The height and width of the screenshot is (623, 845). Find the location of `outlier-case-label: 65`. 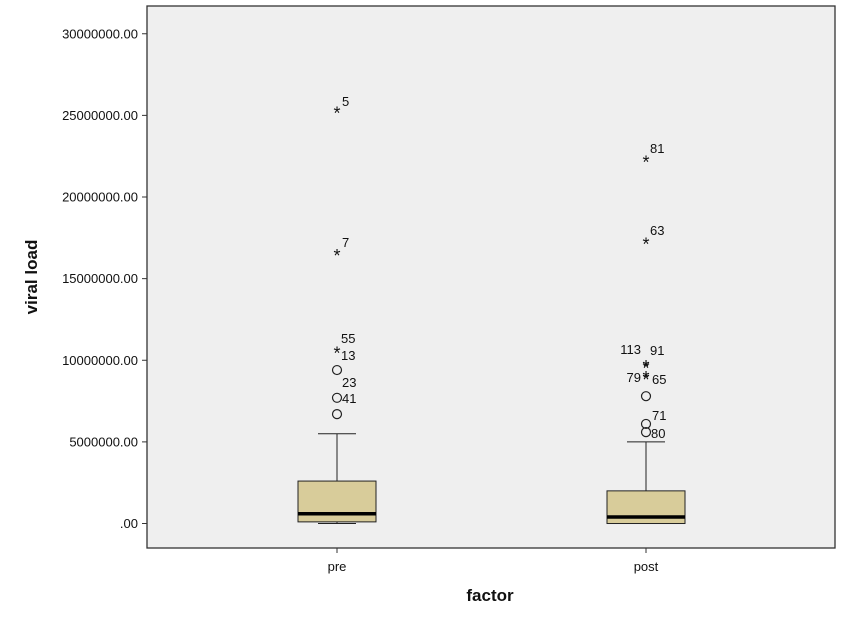

outlier-case-label: 65 is located at coordinates (659, 379).